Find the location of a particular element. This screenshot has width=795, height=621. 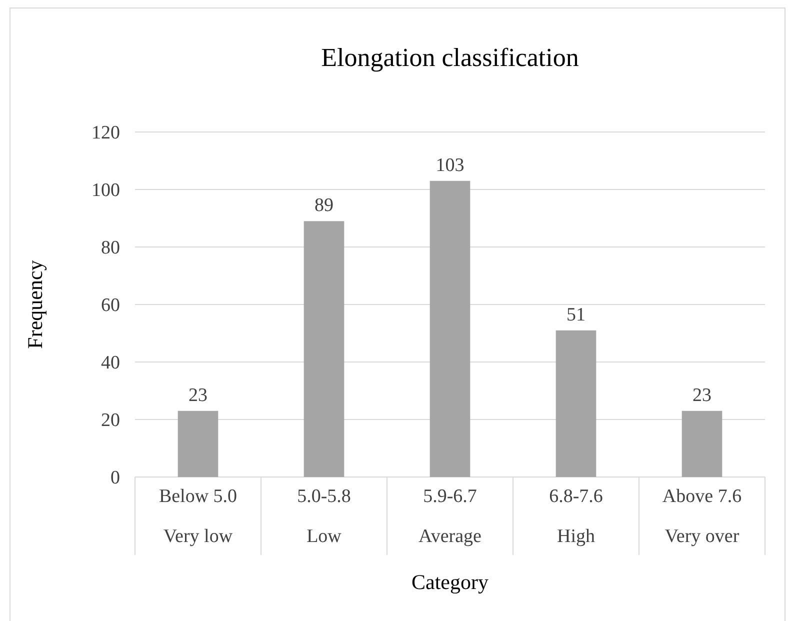

x-tick-label: 6.8-7.6 High is located at coordinates (576, 516).